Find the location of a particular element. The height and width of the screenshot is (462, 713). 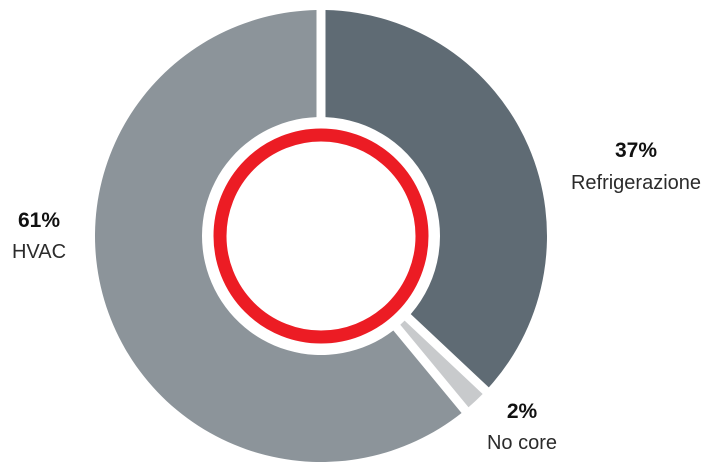

slice-category-label: HVAC is located at coordinates (39, 252).